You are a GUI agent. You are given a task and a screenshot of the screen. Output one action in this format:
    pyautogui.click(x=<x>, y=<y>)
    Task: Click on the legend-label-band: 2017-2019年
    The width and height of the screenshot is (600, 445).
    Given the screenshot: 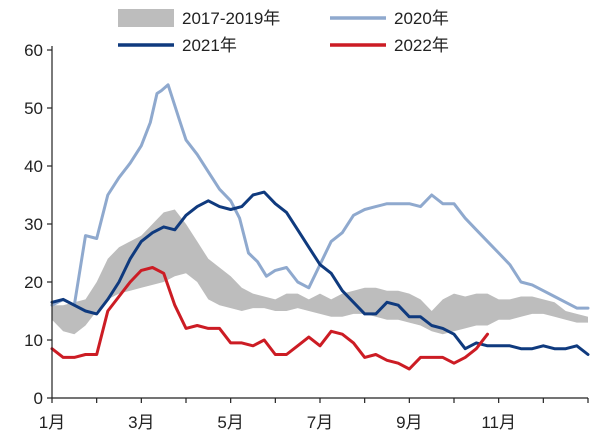 What is the action you would take?
    pyautogui.click(x=231, y=18)
    